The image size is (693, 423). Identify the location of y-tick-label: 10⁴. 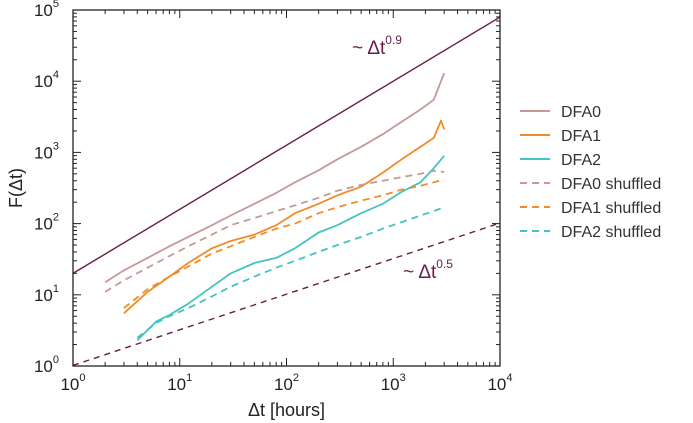
(46, 80).